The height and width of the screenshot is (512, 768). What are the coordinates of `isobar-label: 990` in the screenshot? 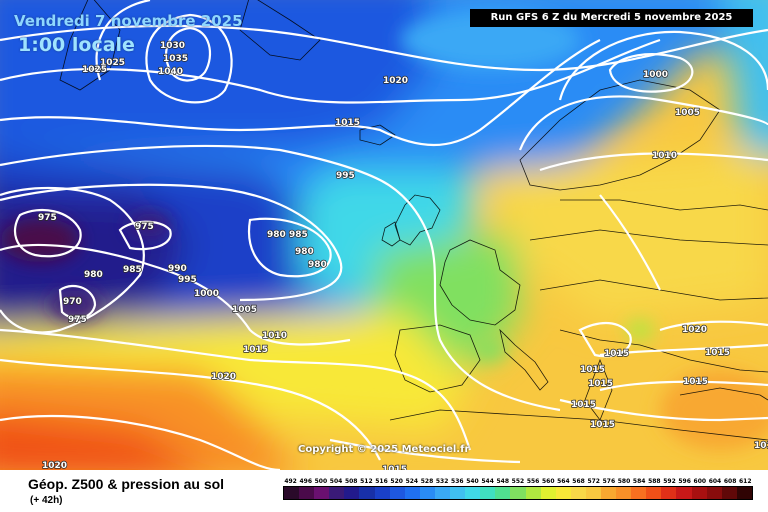 It's located at (177, 269).